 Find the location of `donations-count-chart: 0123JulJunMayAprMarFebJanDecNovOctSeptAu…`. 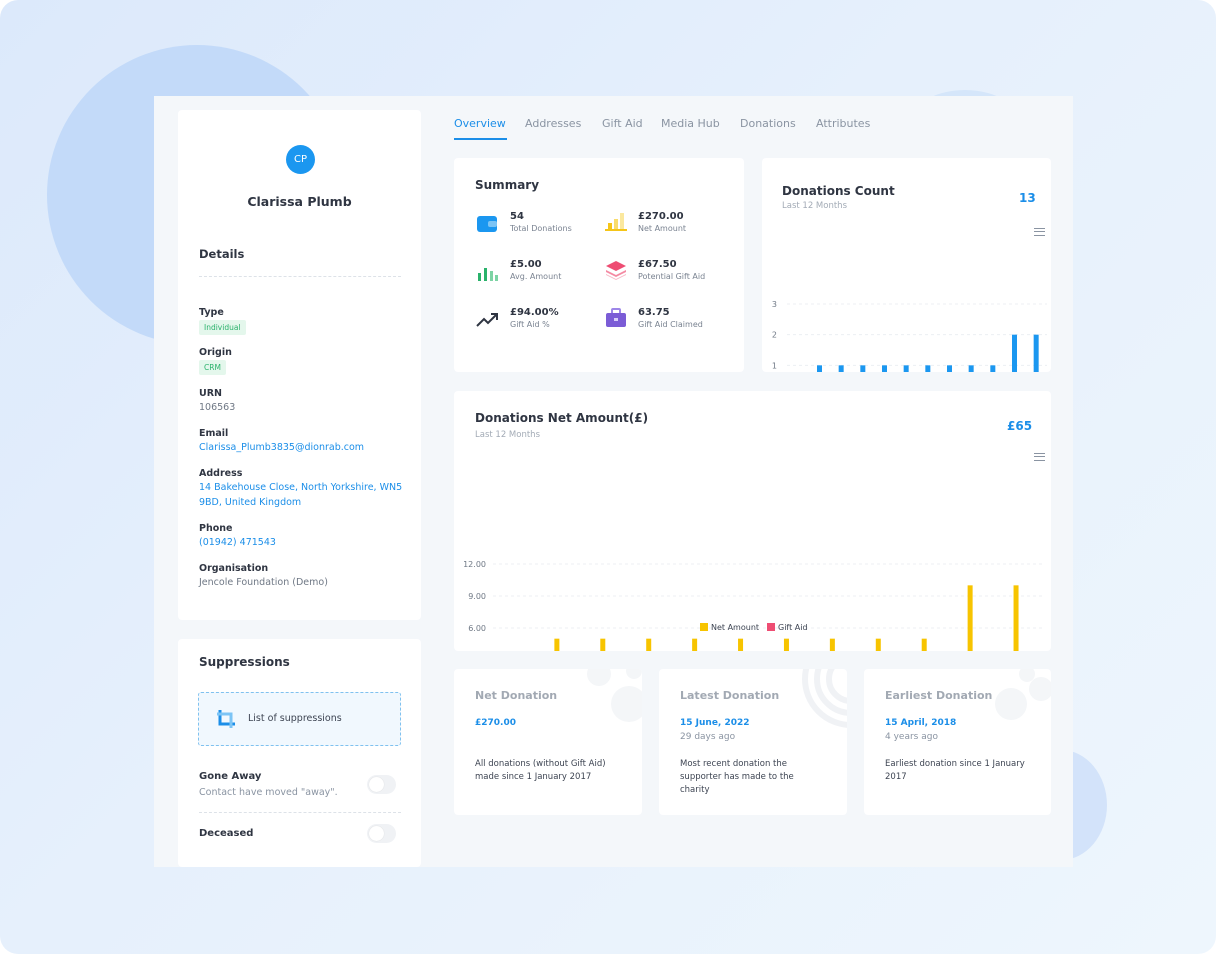

donations-count-chart: 0123JulJunMayAprMarFebJanDecNovOctSeptAu… is located at coordinates (909, 336).